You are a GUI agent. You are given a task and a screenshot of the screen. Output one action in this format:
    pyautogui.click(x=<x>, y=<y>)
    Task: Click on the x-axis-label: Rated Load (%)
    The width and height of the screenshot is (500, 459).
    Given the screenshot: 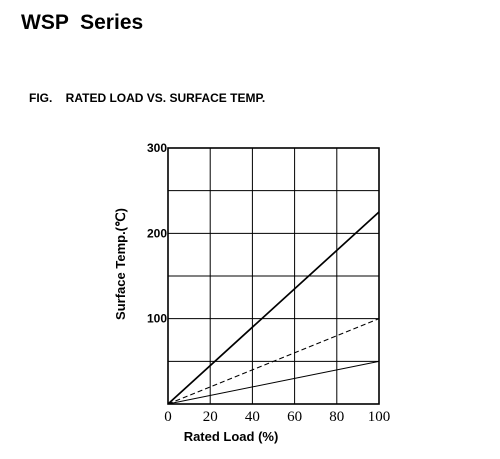 What is the action you would take?
    pyautogui.click(x=231, y=436)
    